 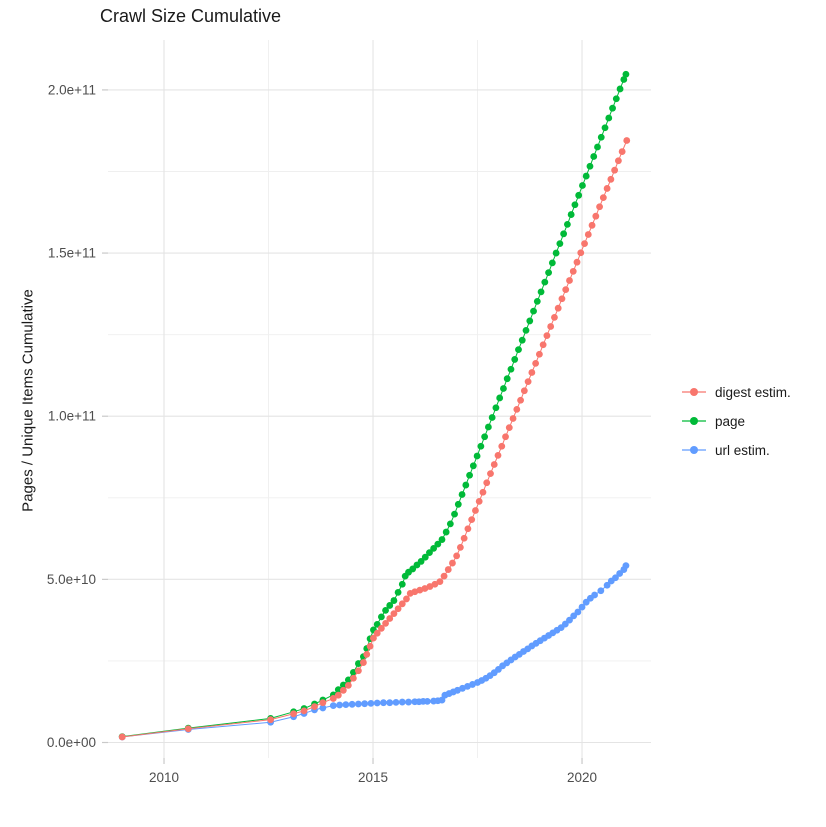 I want to click on y-tick-label: 1.0e+11, so click(x=72, y=416).